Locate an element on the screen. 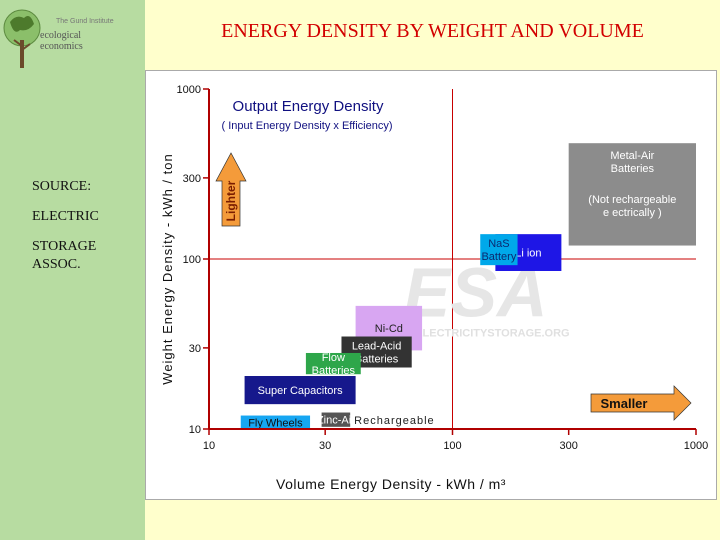 Image resolution: width=720 pixels, height=540 pixels. region-note: (Not rechargeable is located at coordinates (632, 200).